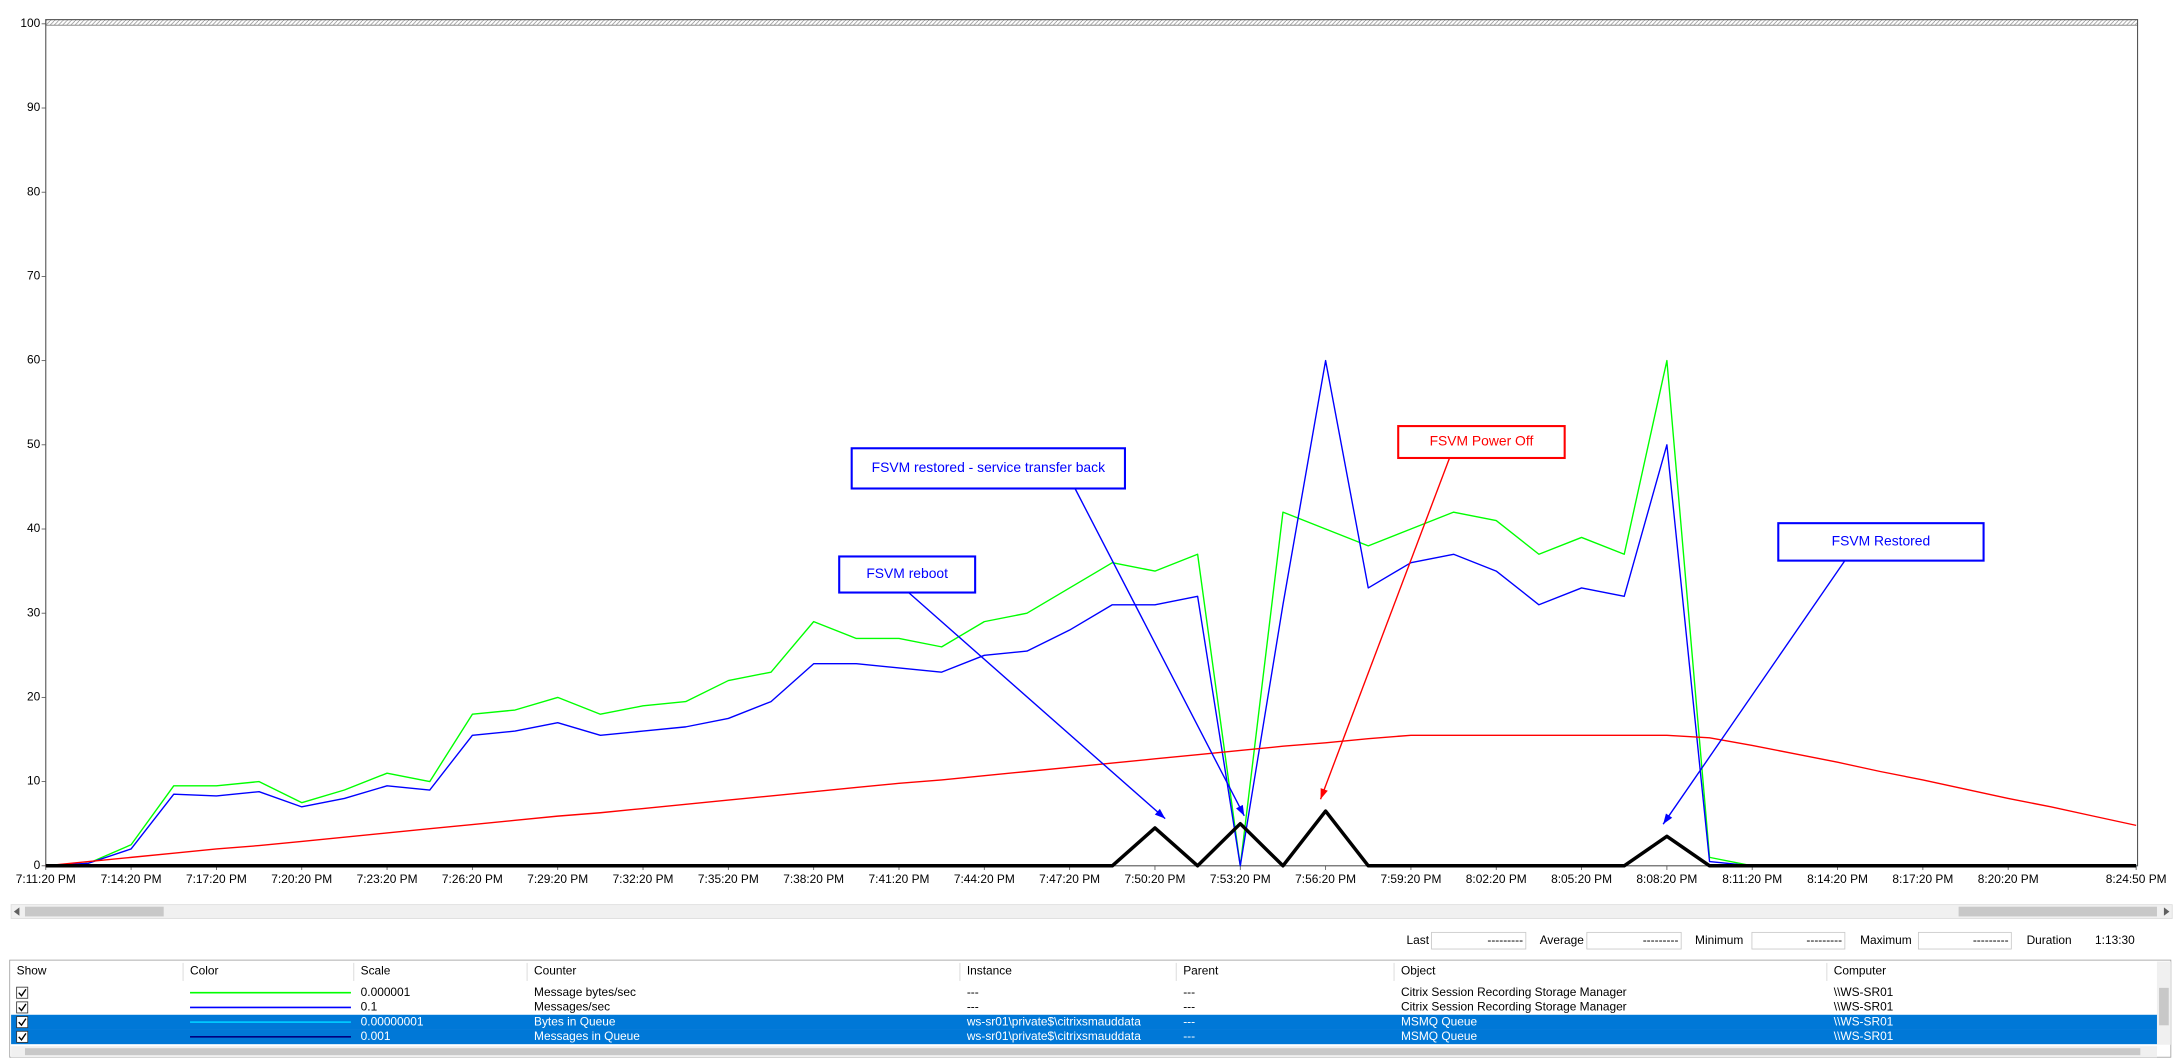  Describe the element at coordinates (1069, 879) in the screenshot. I see `x-tick-label: 7:47:20 PM` at that location.